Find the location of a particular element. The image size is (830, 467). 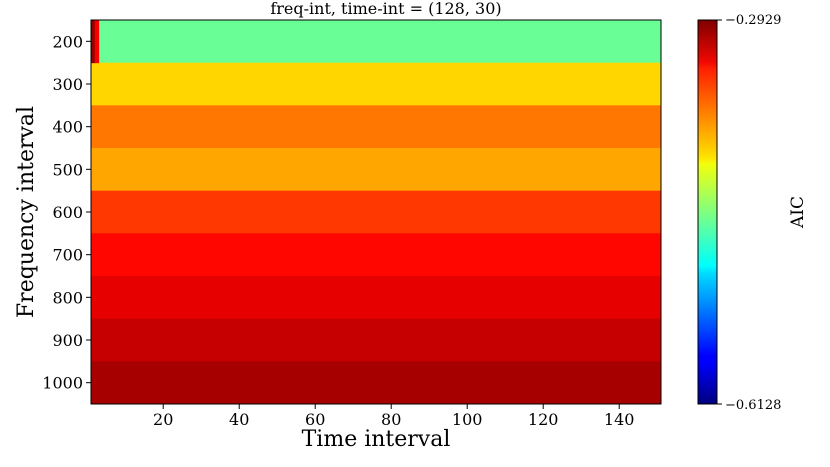

colorbar-min-label: −0.6128 is located at coordinates (753, 405).